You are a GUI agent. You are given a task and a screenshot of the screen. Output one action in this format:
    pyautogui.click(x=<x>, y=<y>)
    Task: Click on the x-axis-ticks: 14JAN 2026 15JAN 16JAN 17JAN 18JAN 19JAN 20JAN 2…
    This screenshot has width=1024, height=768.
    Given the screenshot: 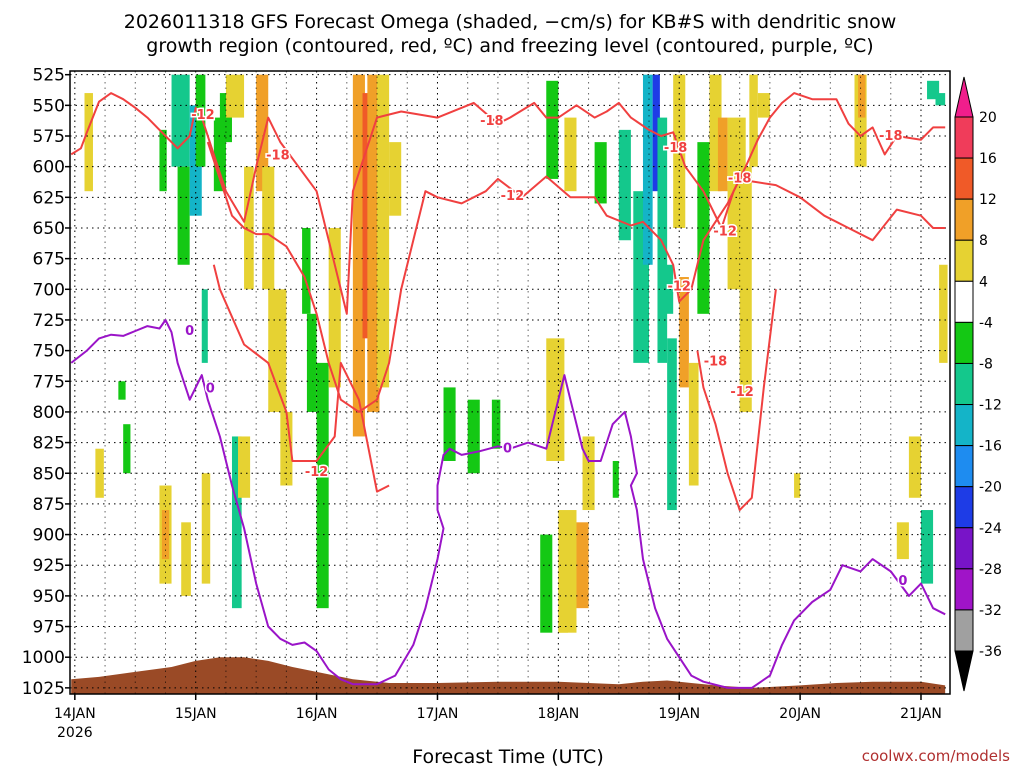 What is the action you would take?
    pyautogui.click(x=498, y=717)
    